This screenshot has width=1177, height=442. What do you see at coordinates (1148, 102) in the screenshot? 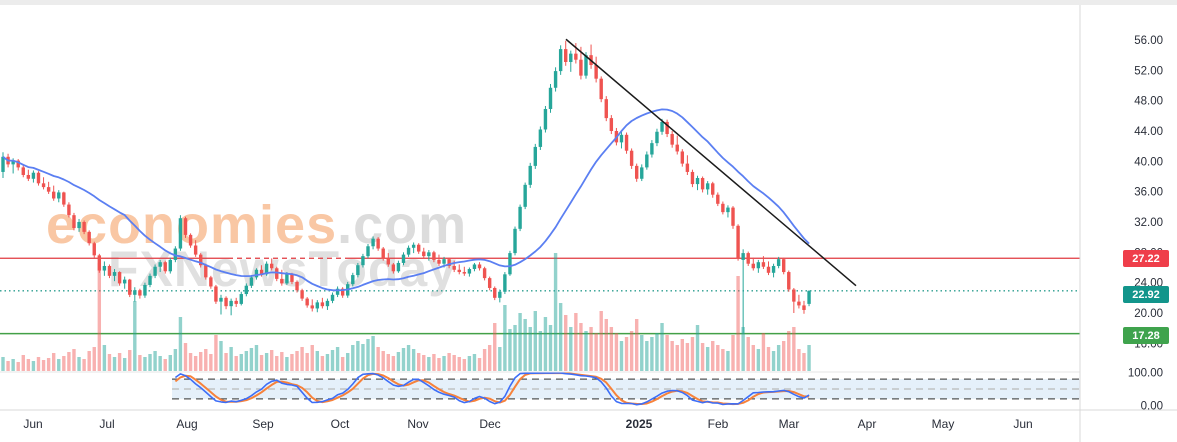
I see `price-axis-label: 48.00` at bounding box center [1148, 102].